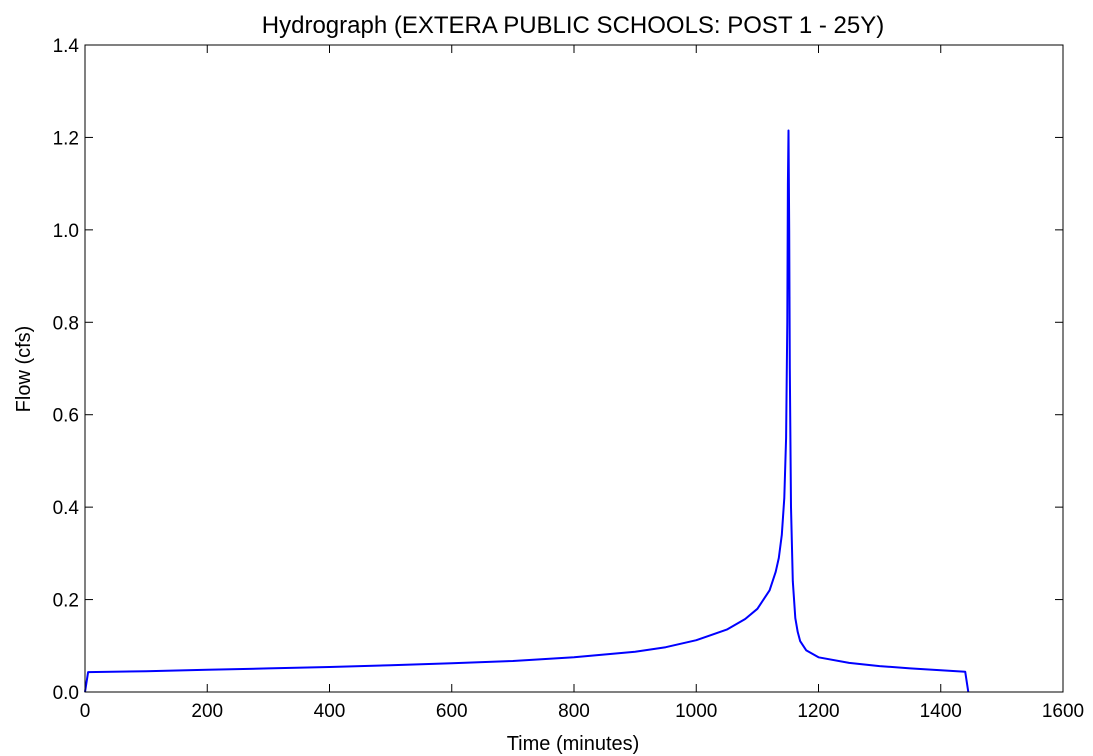 The image size is (1093, 756). What do you see at coordinates (452, 711) in the screenshot?
I see `x-tick-label: 600` at bounding box center [452, 711].